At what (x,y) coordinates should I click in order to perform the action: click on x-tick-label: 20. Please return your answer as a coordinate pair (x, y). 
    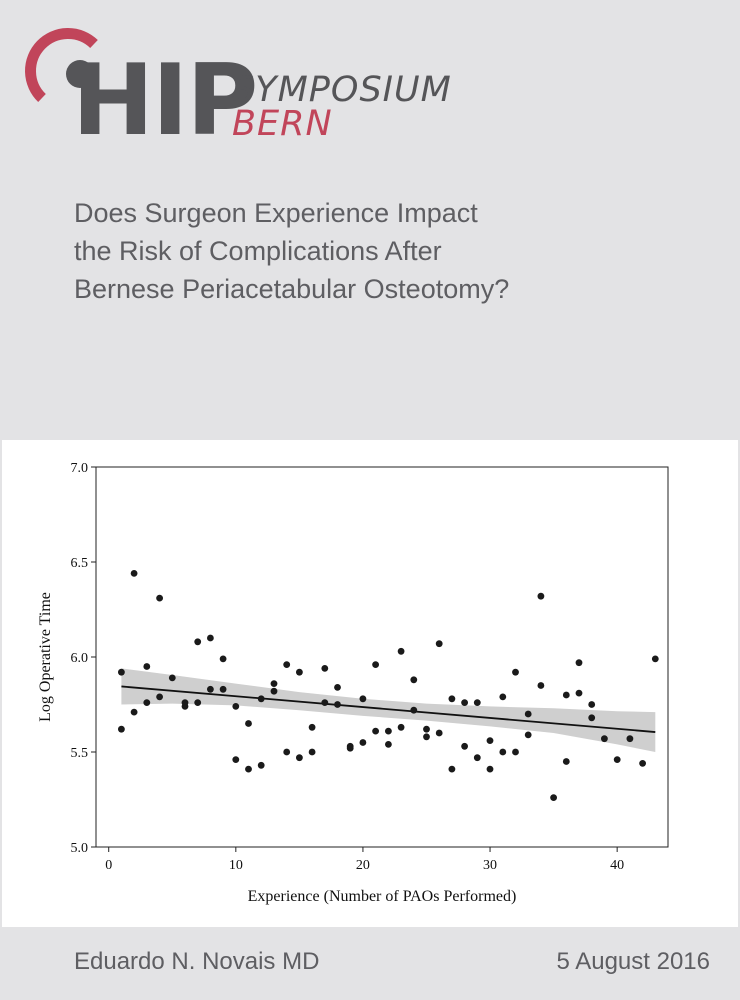
    Looking at the image, I should click on (363, 865).